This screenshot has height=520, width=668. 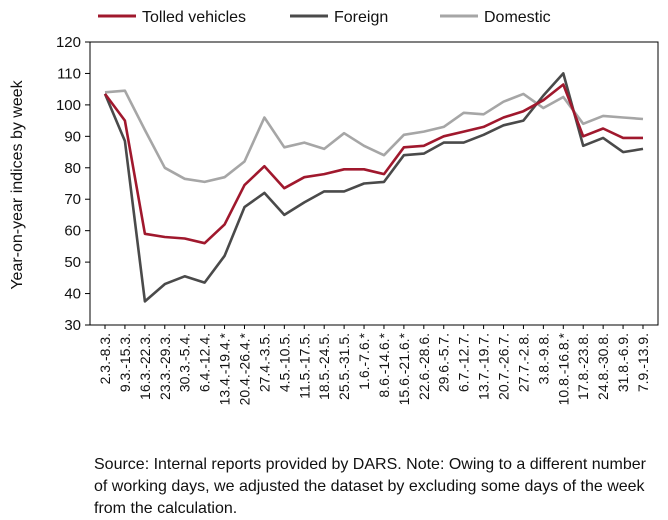 I want to click on x-tick-label: 24.8.-30.8., so click(x=603, y=366).